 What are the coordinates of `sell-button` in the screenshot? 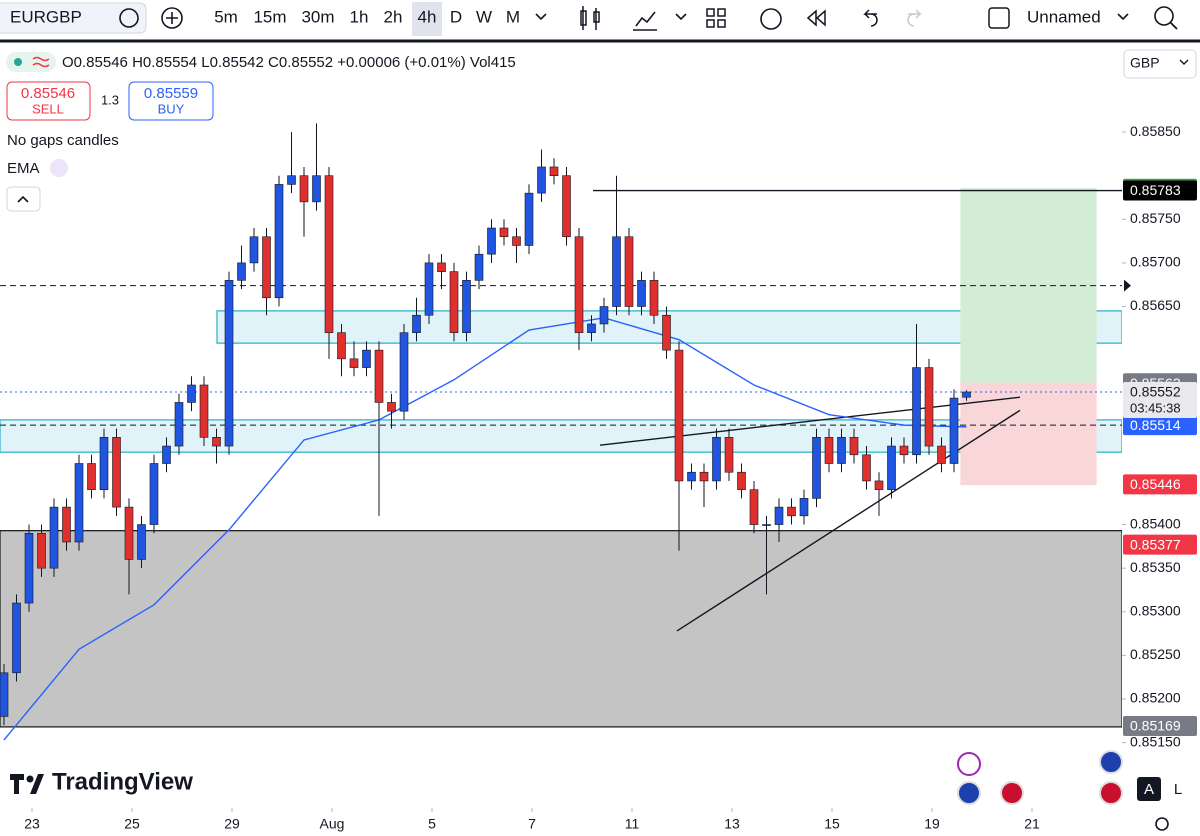 It's located at (48, 101).